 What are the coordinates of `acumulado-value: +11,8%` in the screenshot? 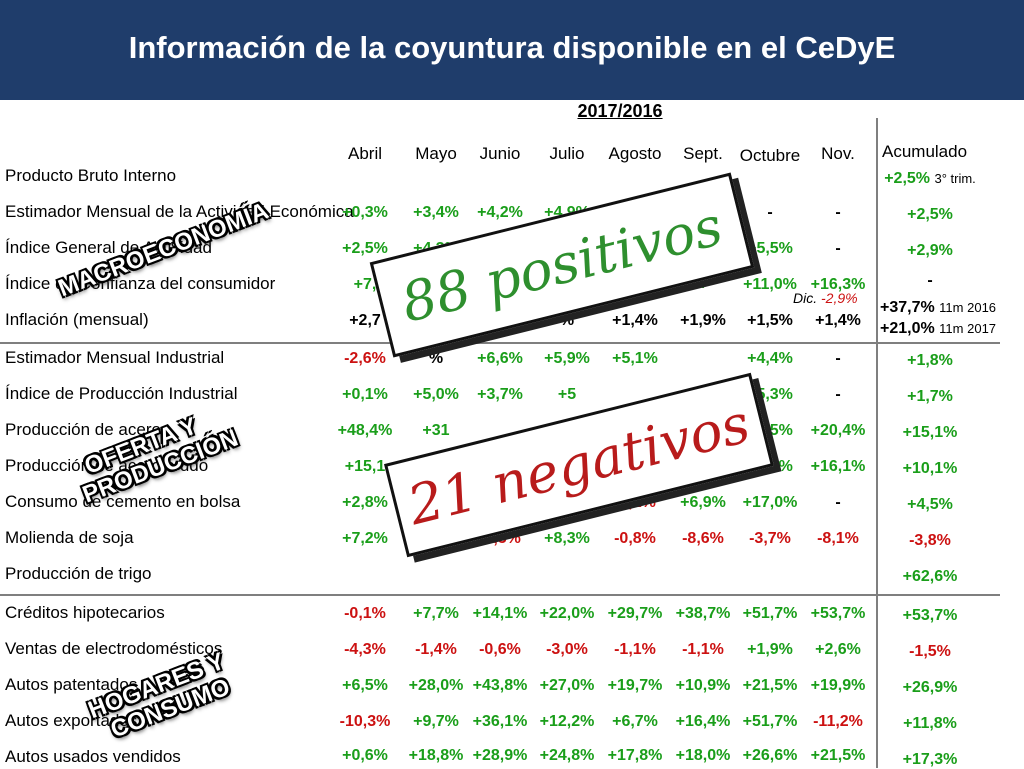 It's located at (930, 723).